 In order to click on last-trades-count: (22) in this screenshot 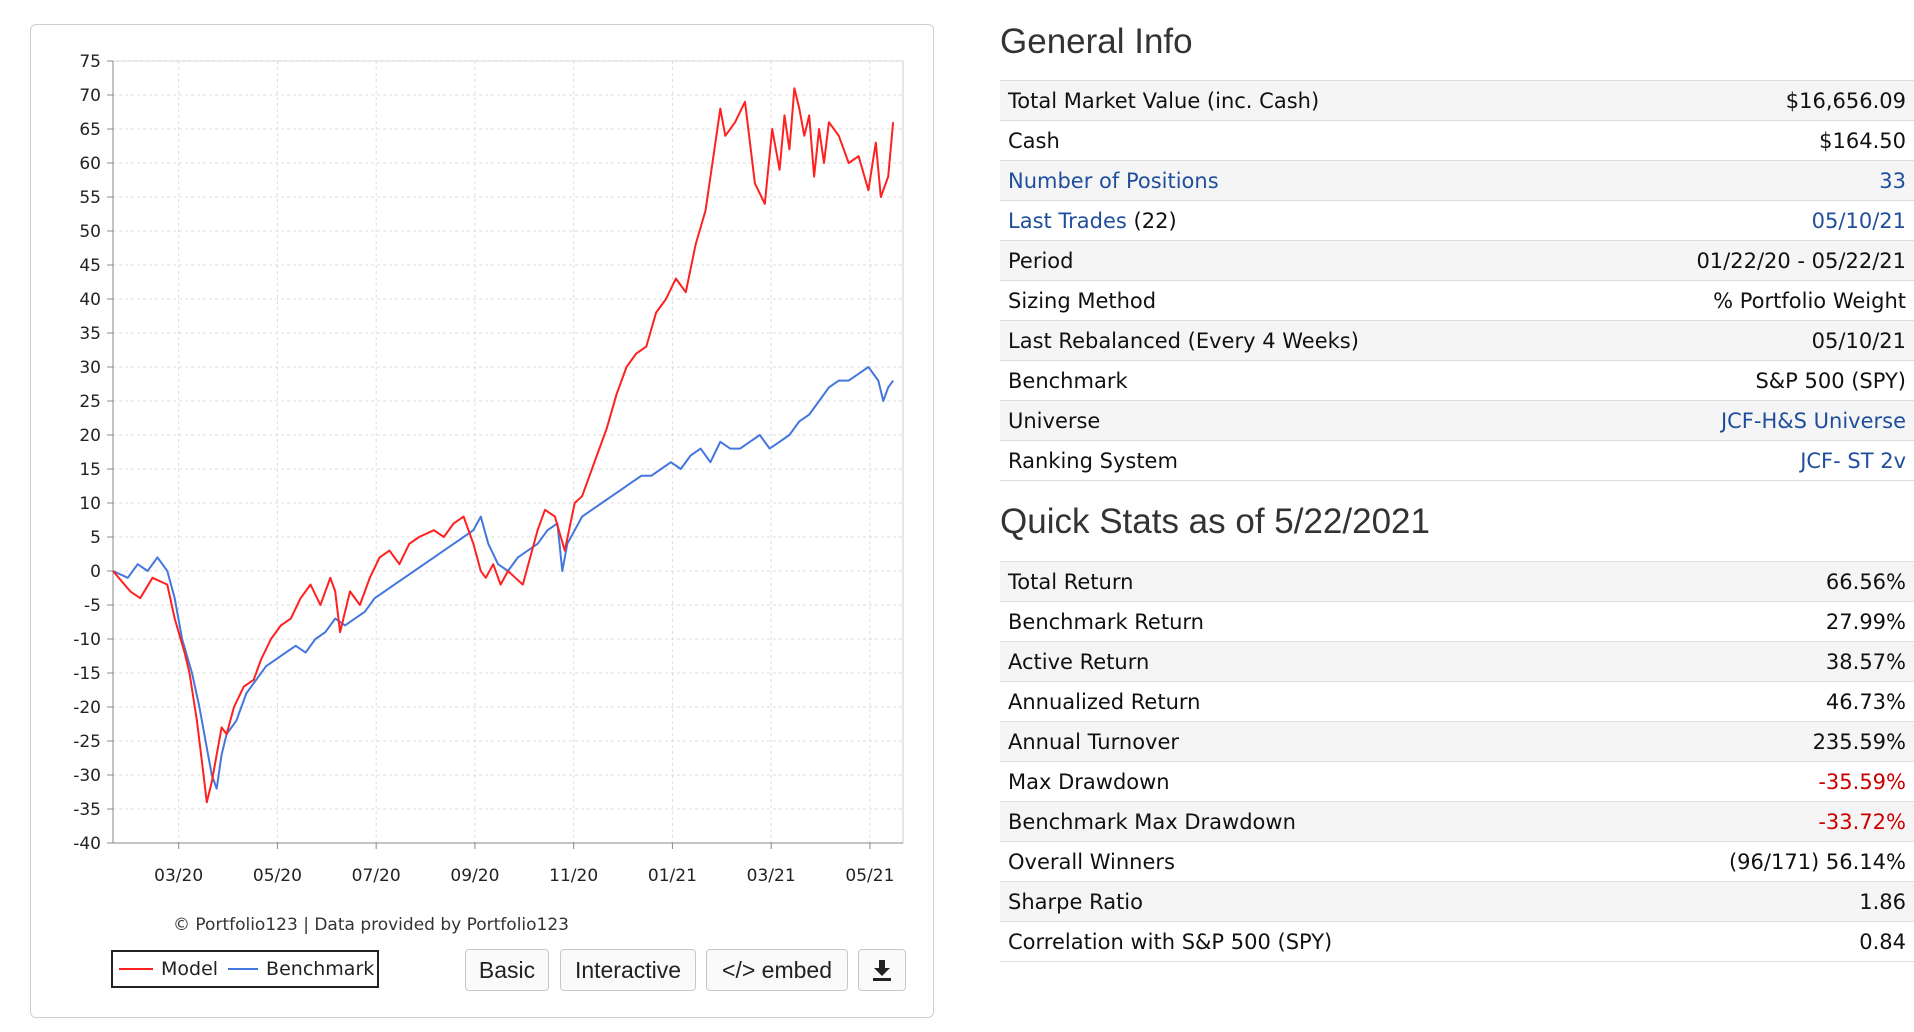, I will do `click(1155, 220)`.